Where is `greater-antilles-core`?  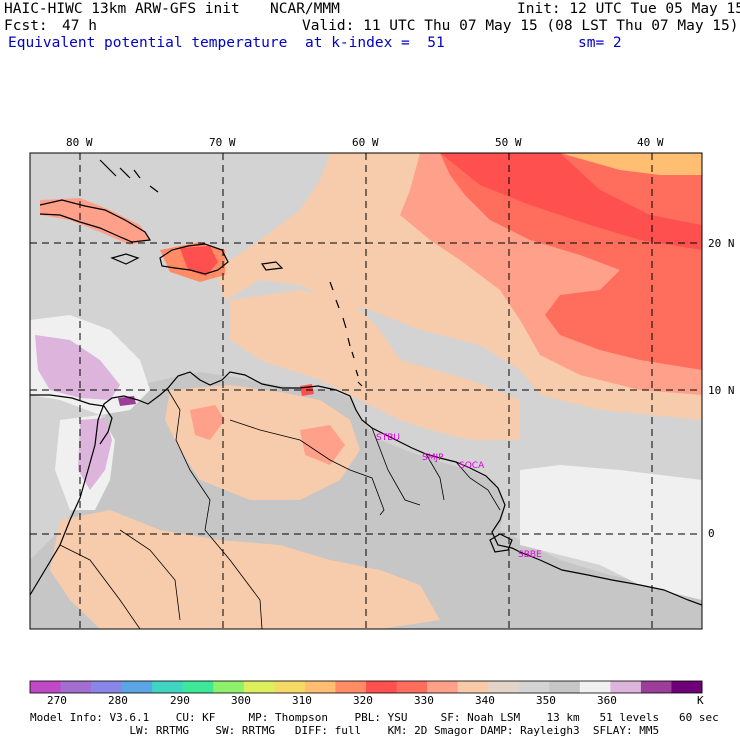 greater-antilles-core is located at coordinates (199, 261).